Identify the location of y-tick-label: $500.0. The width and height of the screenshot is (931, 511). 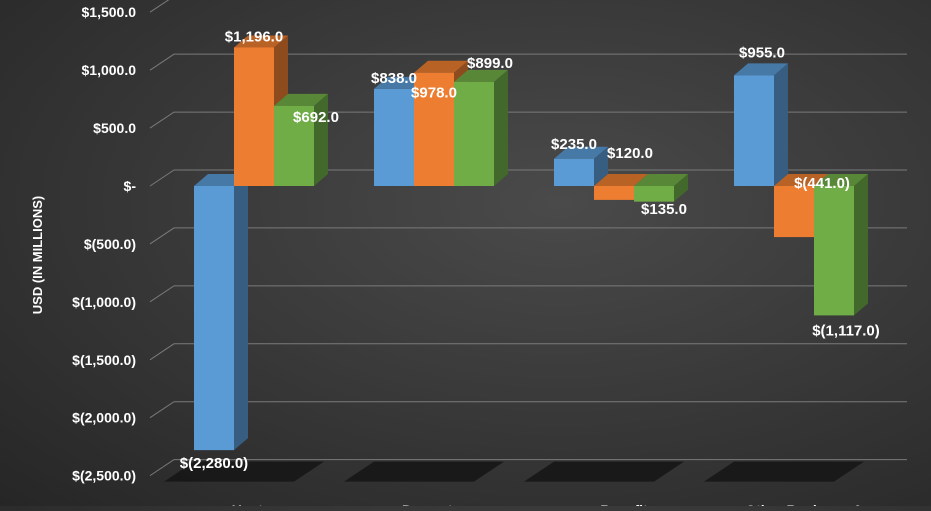
(114, 128).